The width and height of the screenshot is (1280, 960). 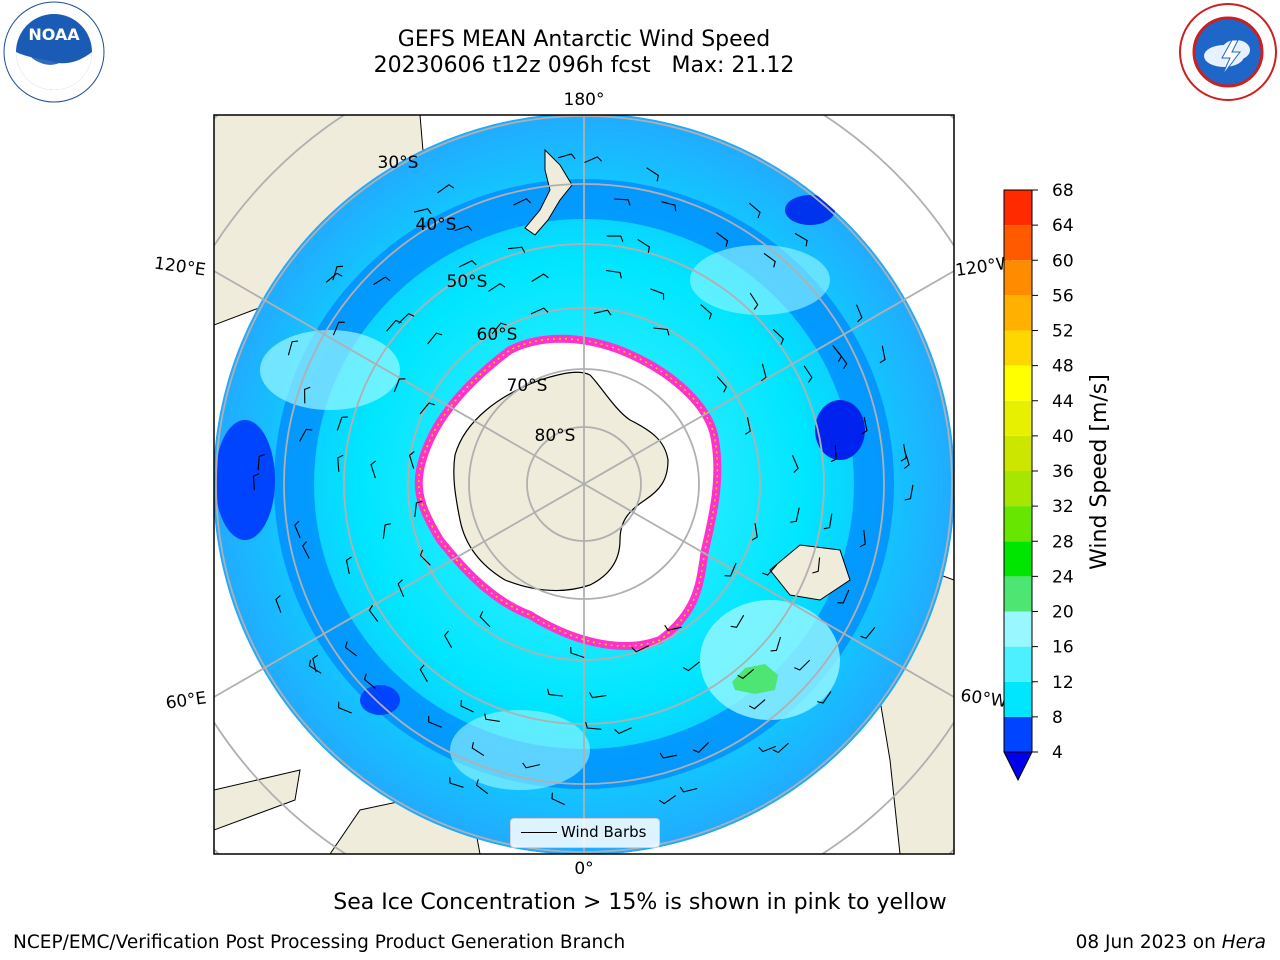 What do you see at coordinates (555, 436) in the screenshot?
I see `lat-label-80s: 80°S` at bounding box center [555, 436].